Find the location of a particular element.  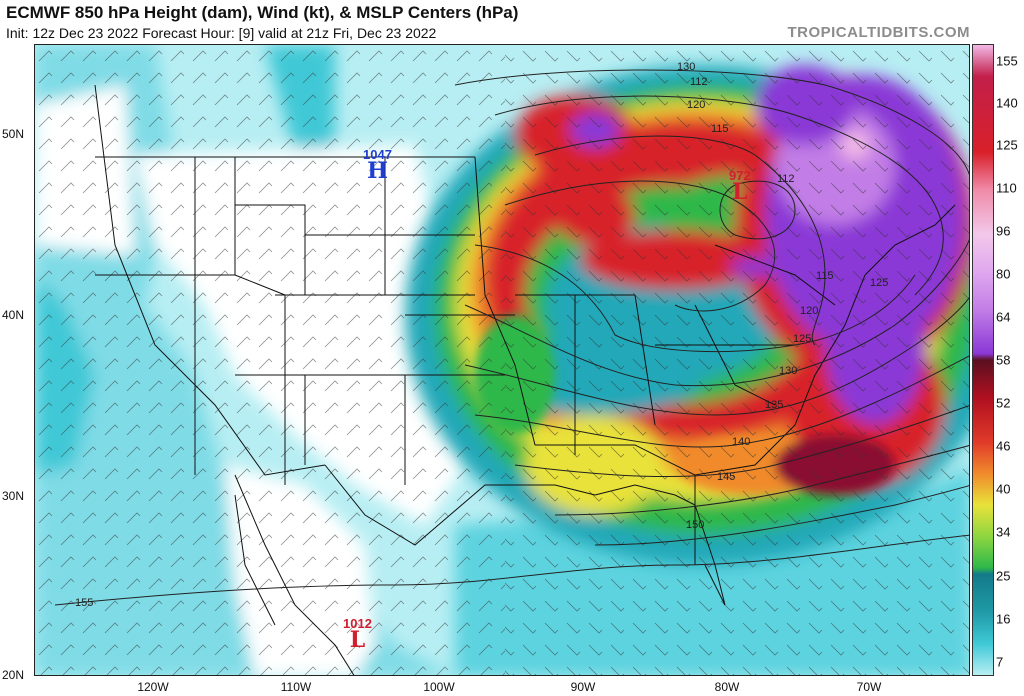

lon-label: 120W is located at coordinates (153, 687).